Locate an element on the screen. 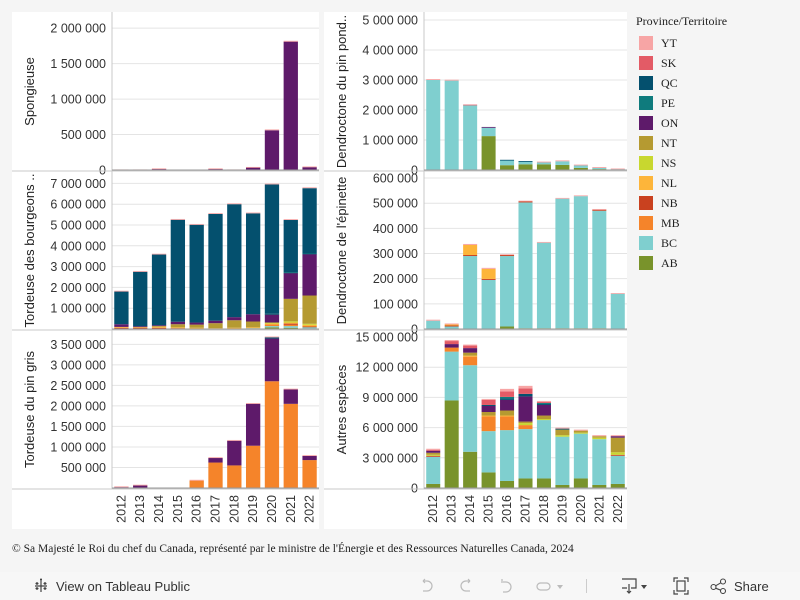  bar-segment-on-2019 is located at coordinates (253, 168).